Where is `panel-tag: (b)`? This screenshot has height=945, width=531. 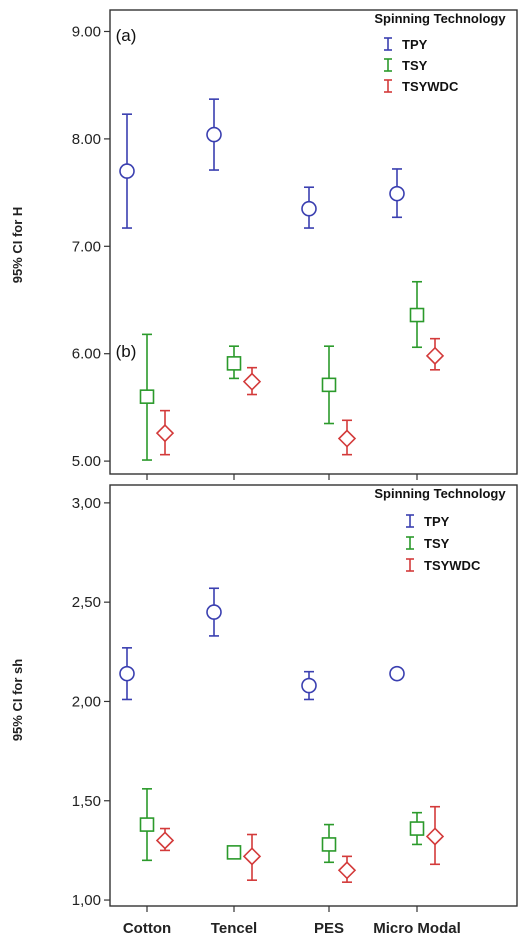
panel-tag: (b) is located at coordinates (126, 351).